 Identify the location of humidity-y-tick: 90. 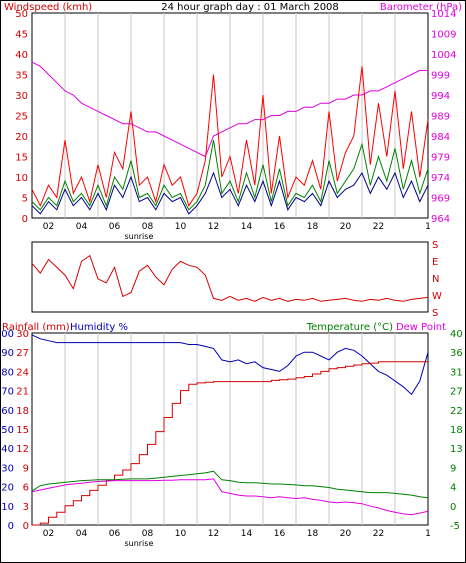
(7, 353).